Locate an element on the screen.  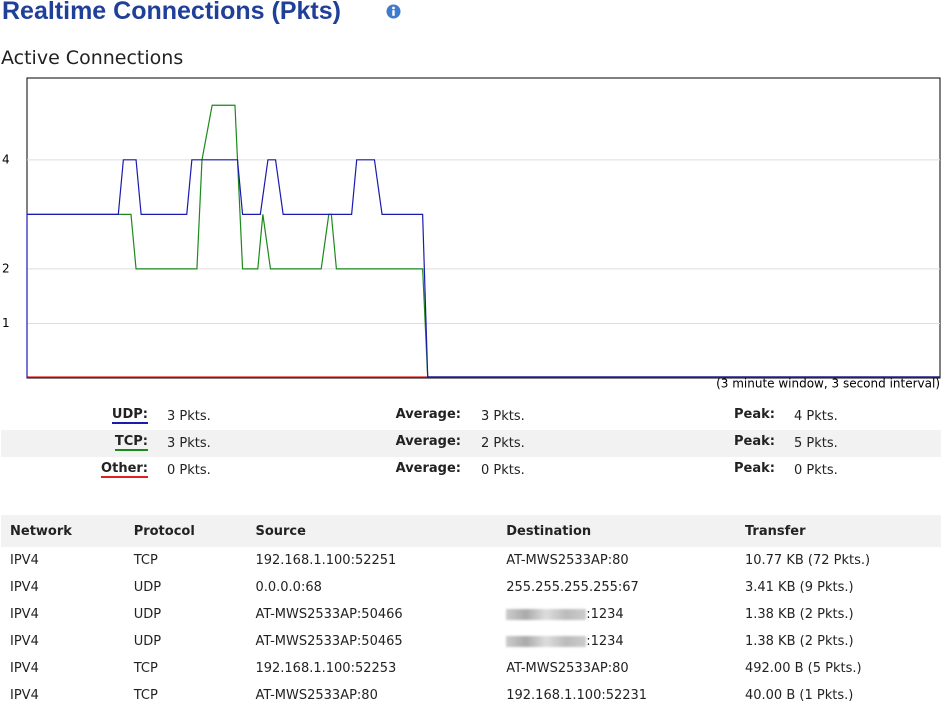
table-cell: 192.168.1.100:52253 is located at coordinates (371, 668).